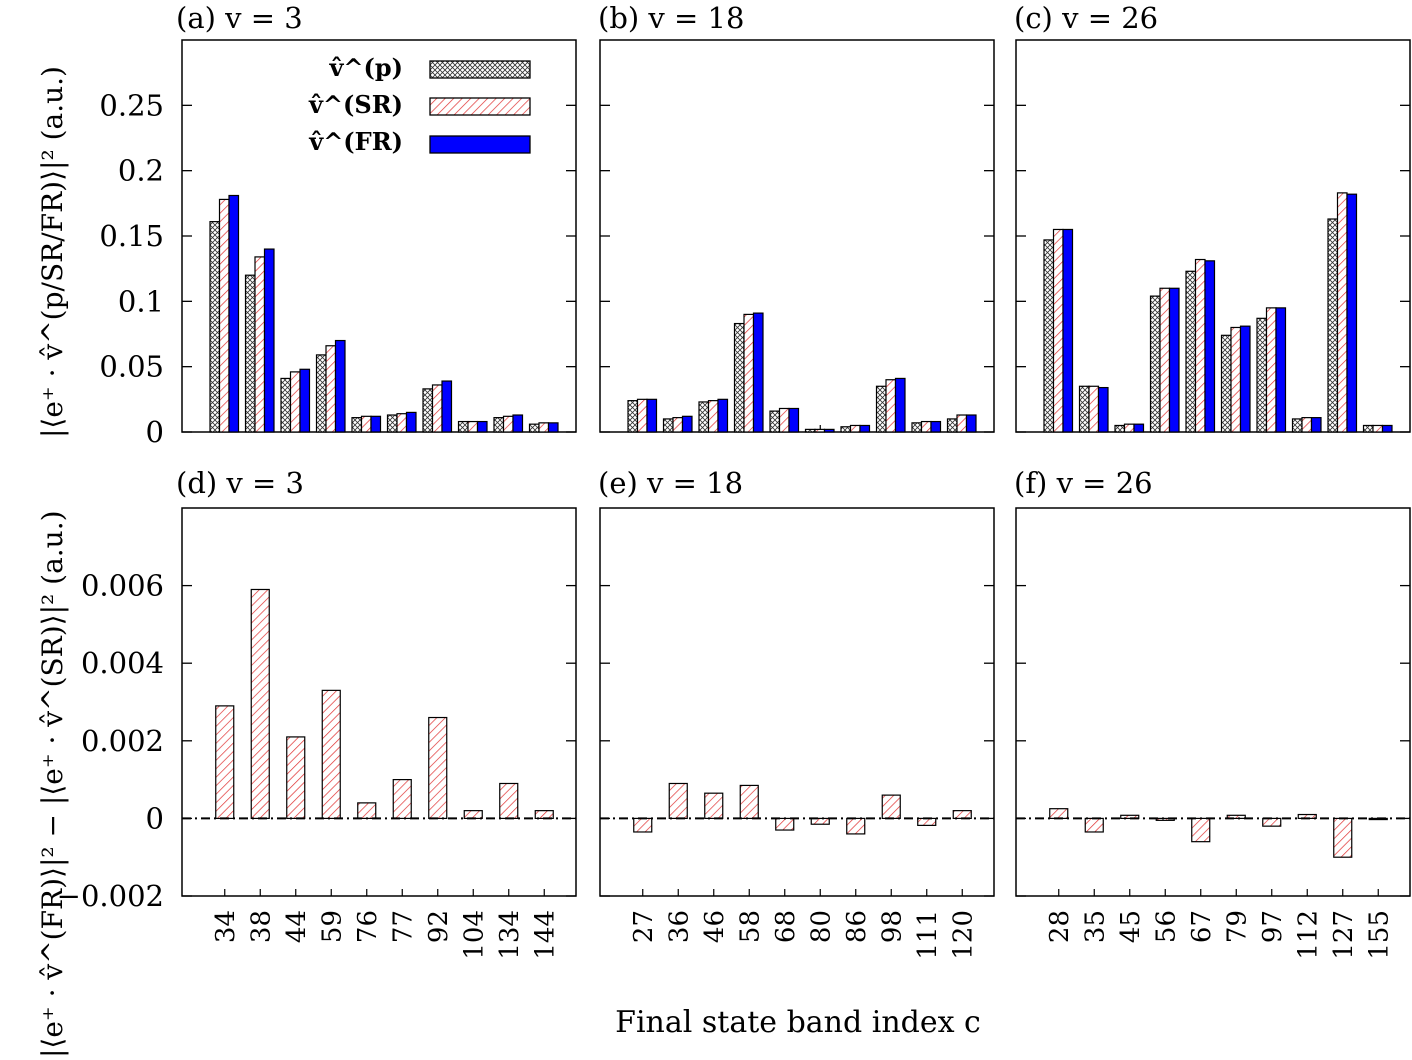 The height and width of the screenshot is (1060, 1412). I want to click on y-tick-label: 0.004, so click(122, 663).